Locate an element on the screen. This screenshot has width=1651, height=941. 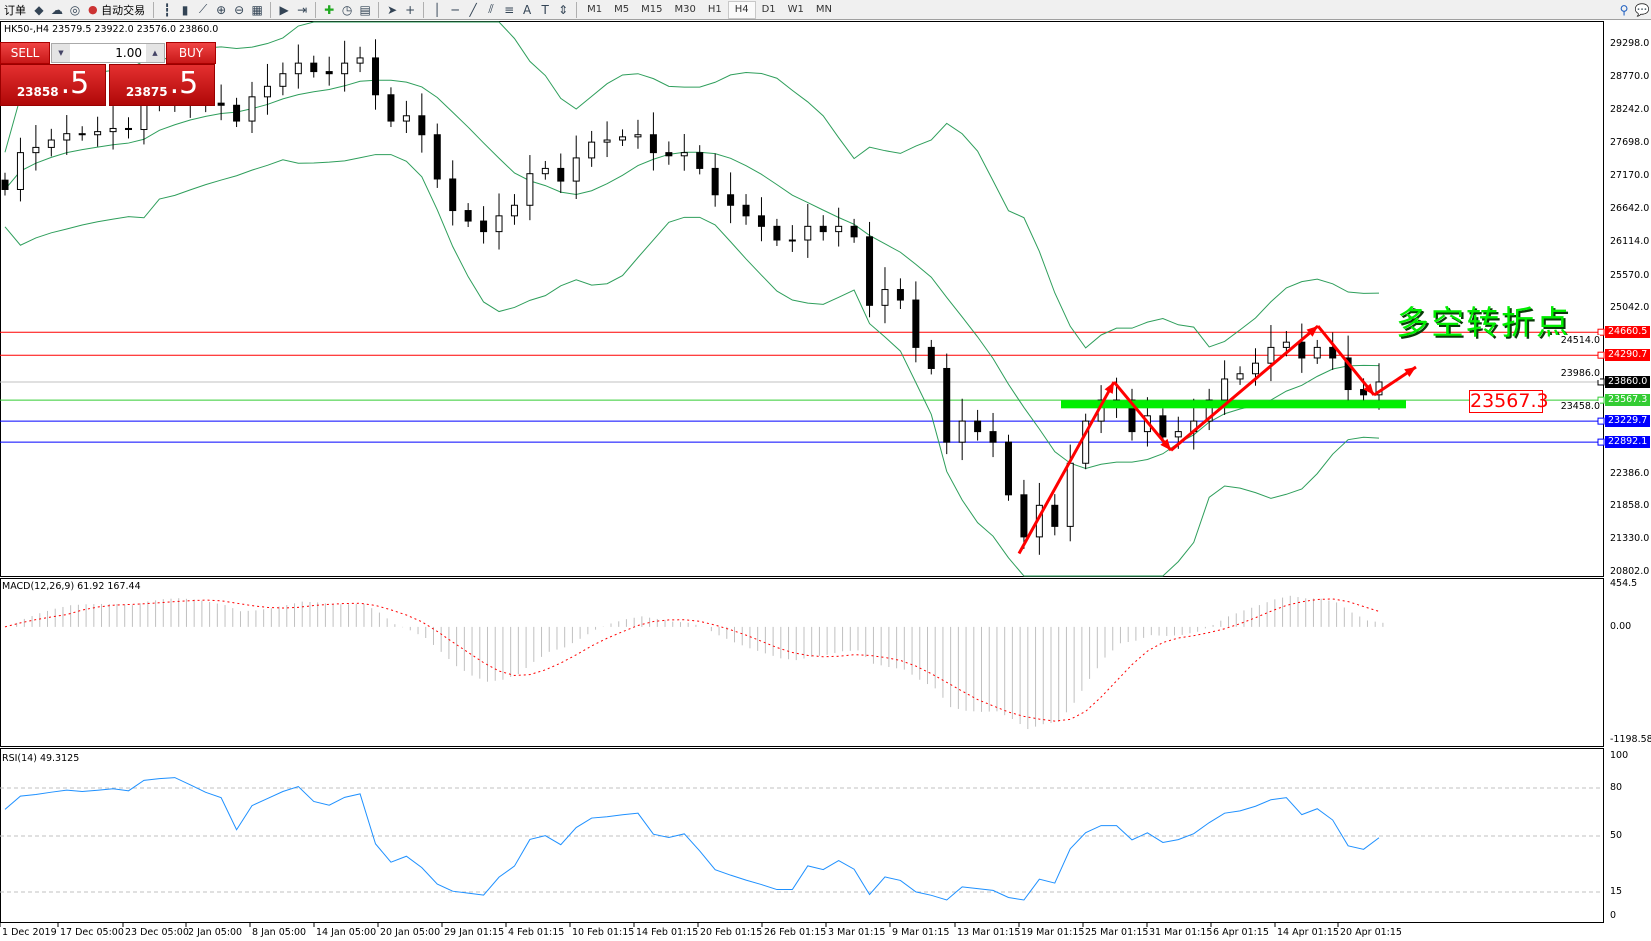
search-icon: ⚲ is located at coordinates (1624, 9).